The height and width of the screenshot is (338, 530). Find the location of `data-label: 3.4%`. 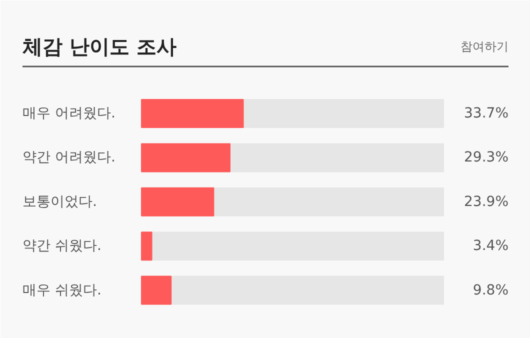

data-label: 3.4% is located at coordinates (490, 246).